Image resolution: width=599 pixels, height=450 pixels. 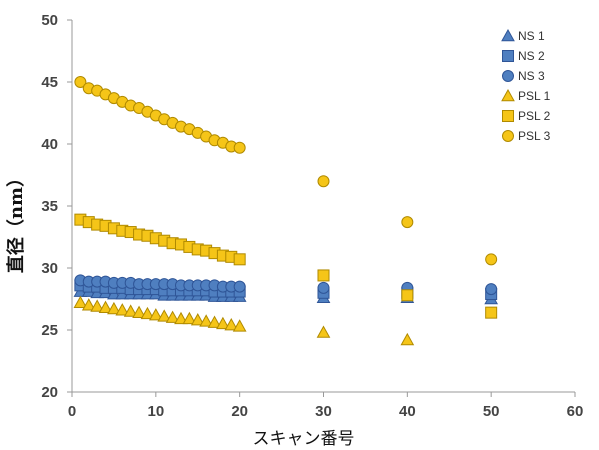 I want to click on y-tick-label: 40, so click(x=49, y=144).